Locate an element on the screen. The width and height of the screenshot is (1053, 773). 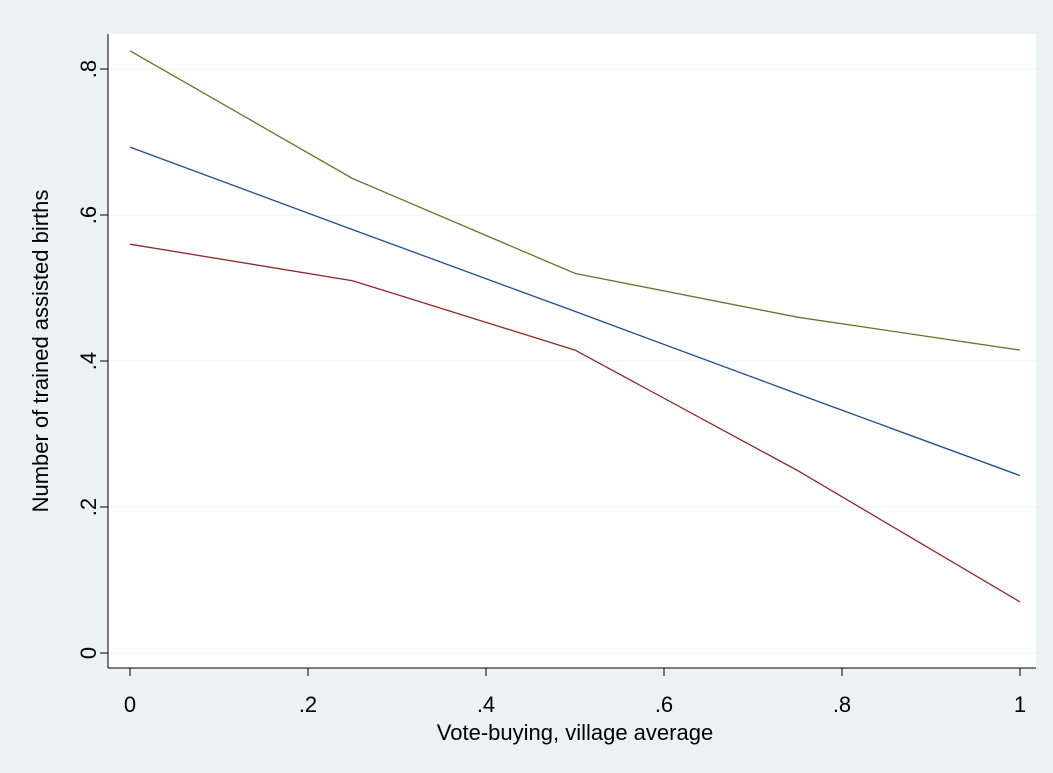
x-axis-title: Vote-buying, village average is located at coordinates (575, 732).